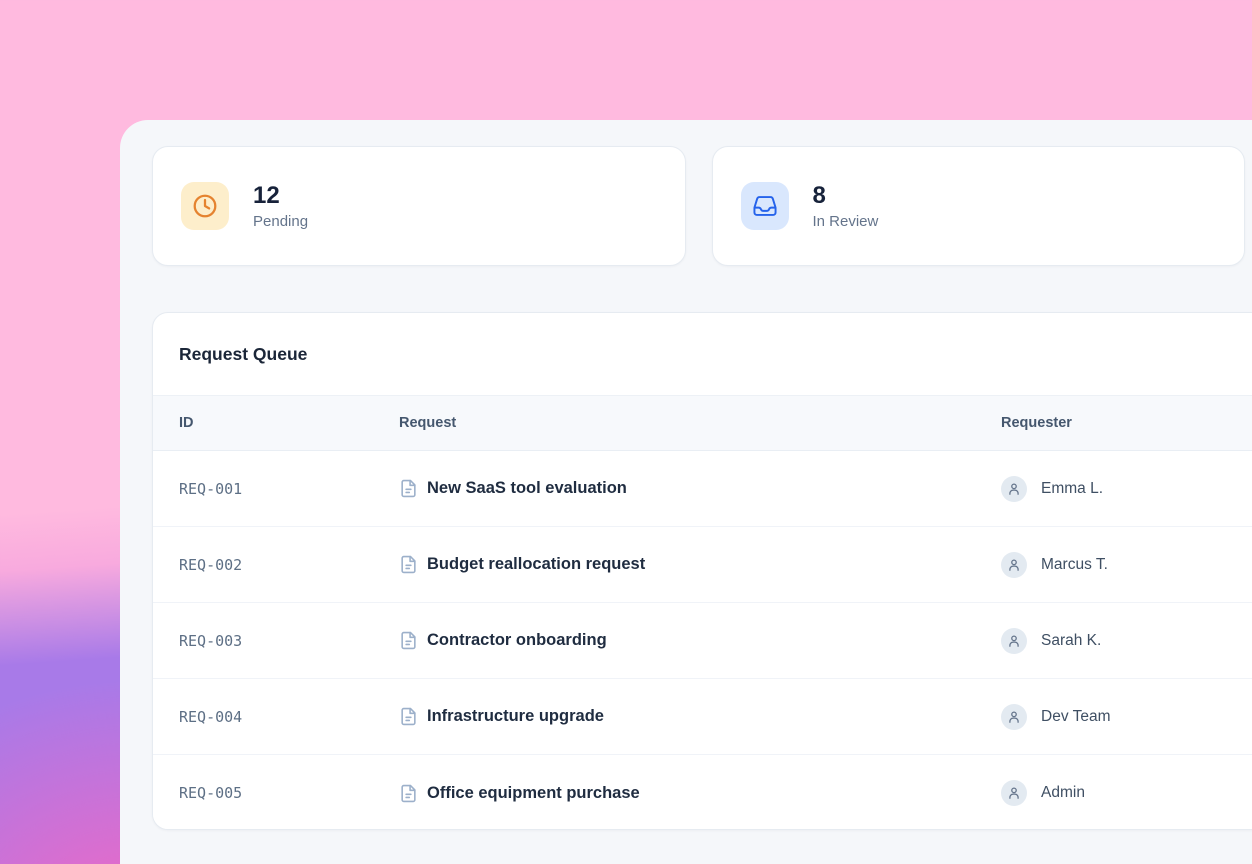 Image resolution: width=1252 pixels, height=864 pixels. I want to click on inbox-icon, so click(764, 206).